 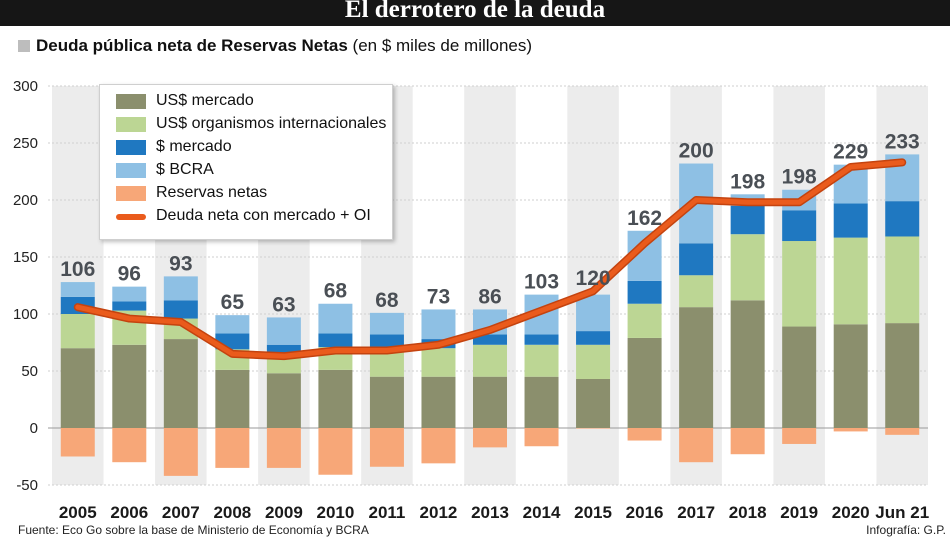 I want to click on x-tick-label: 2018, so click(x=748, y=512).